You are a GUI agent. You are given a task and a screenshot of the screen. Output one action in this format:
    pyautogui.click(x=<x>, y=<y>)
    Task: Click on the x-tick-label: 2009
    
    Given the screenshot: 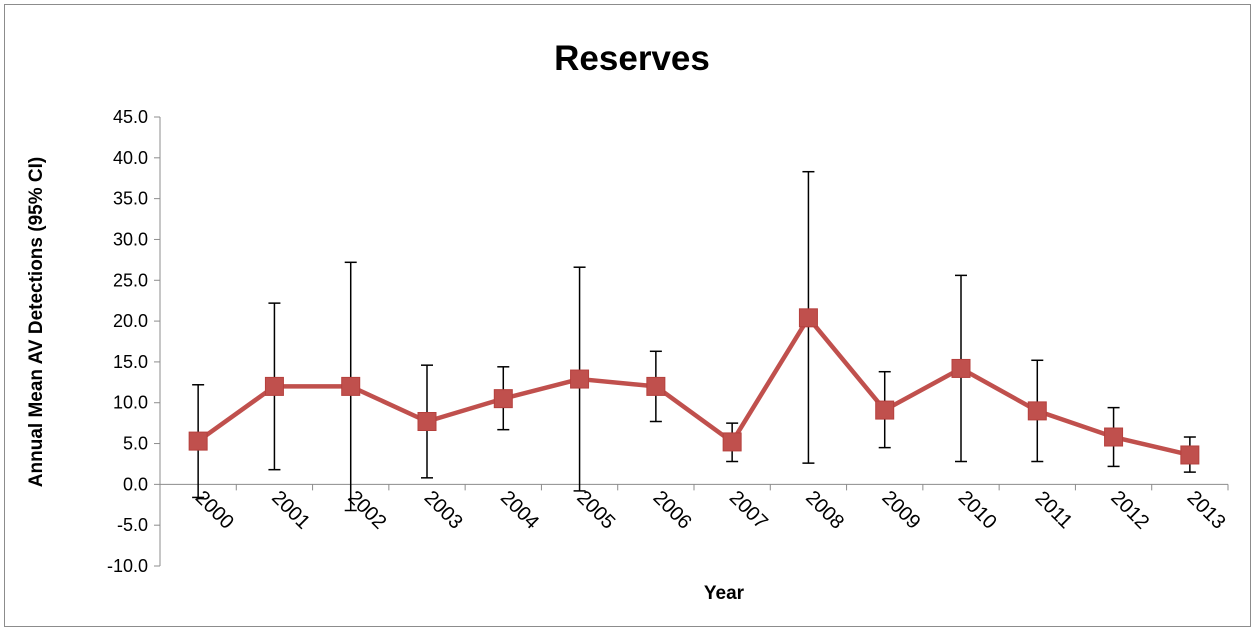 What is the action you would take?
    pyautogui.click(x=900, y=510)
    